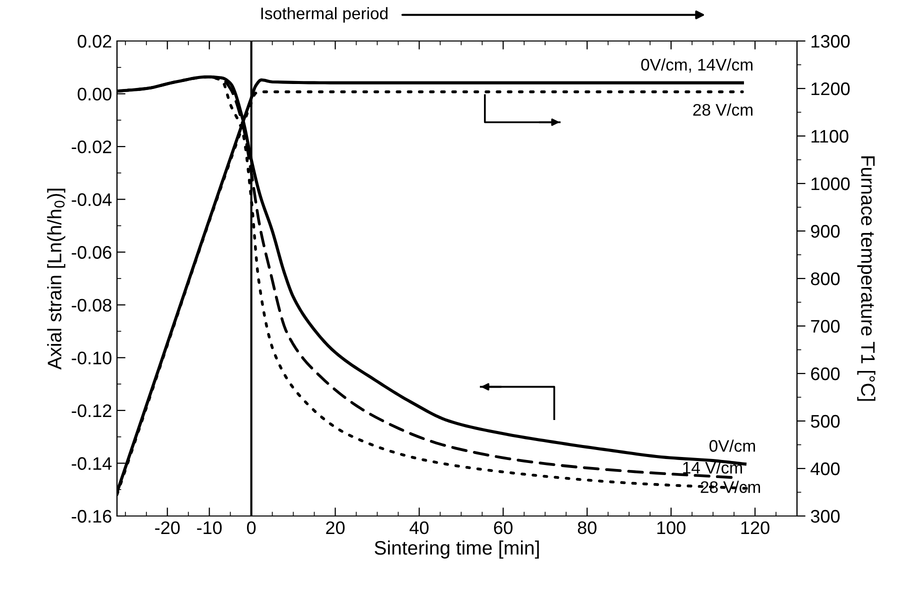  I want to click on y2-tick-label: 1200, so click(831, 89).